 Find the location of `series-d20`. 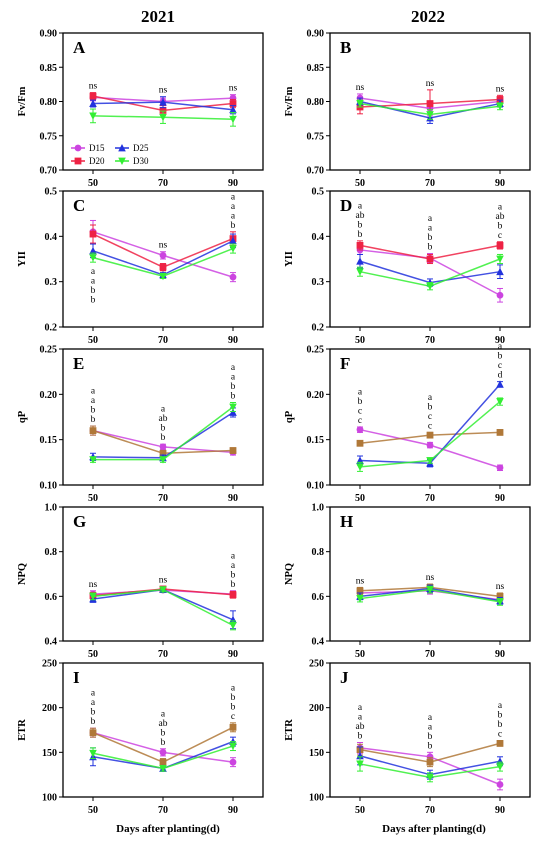

series-d20 is located at coordinates (163, 441).